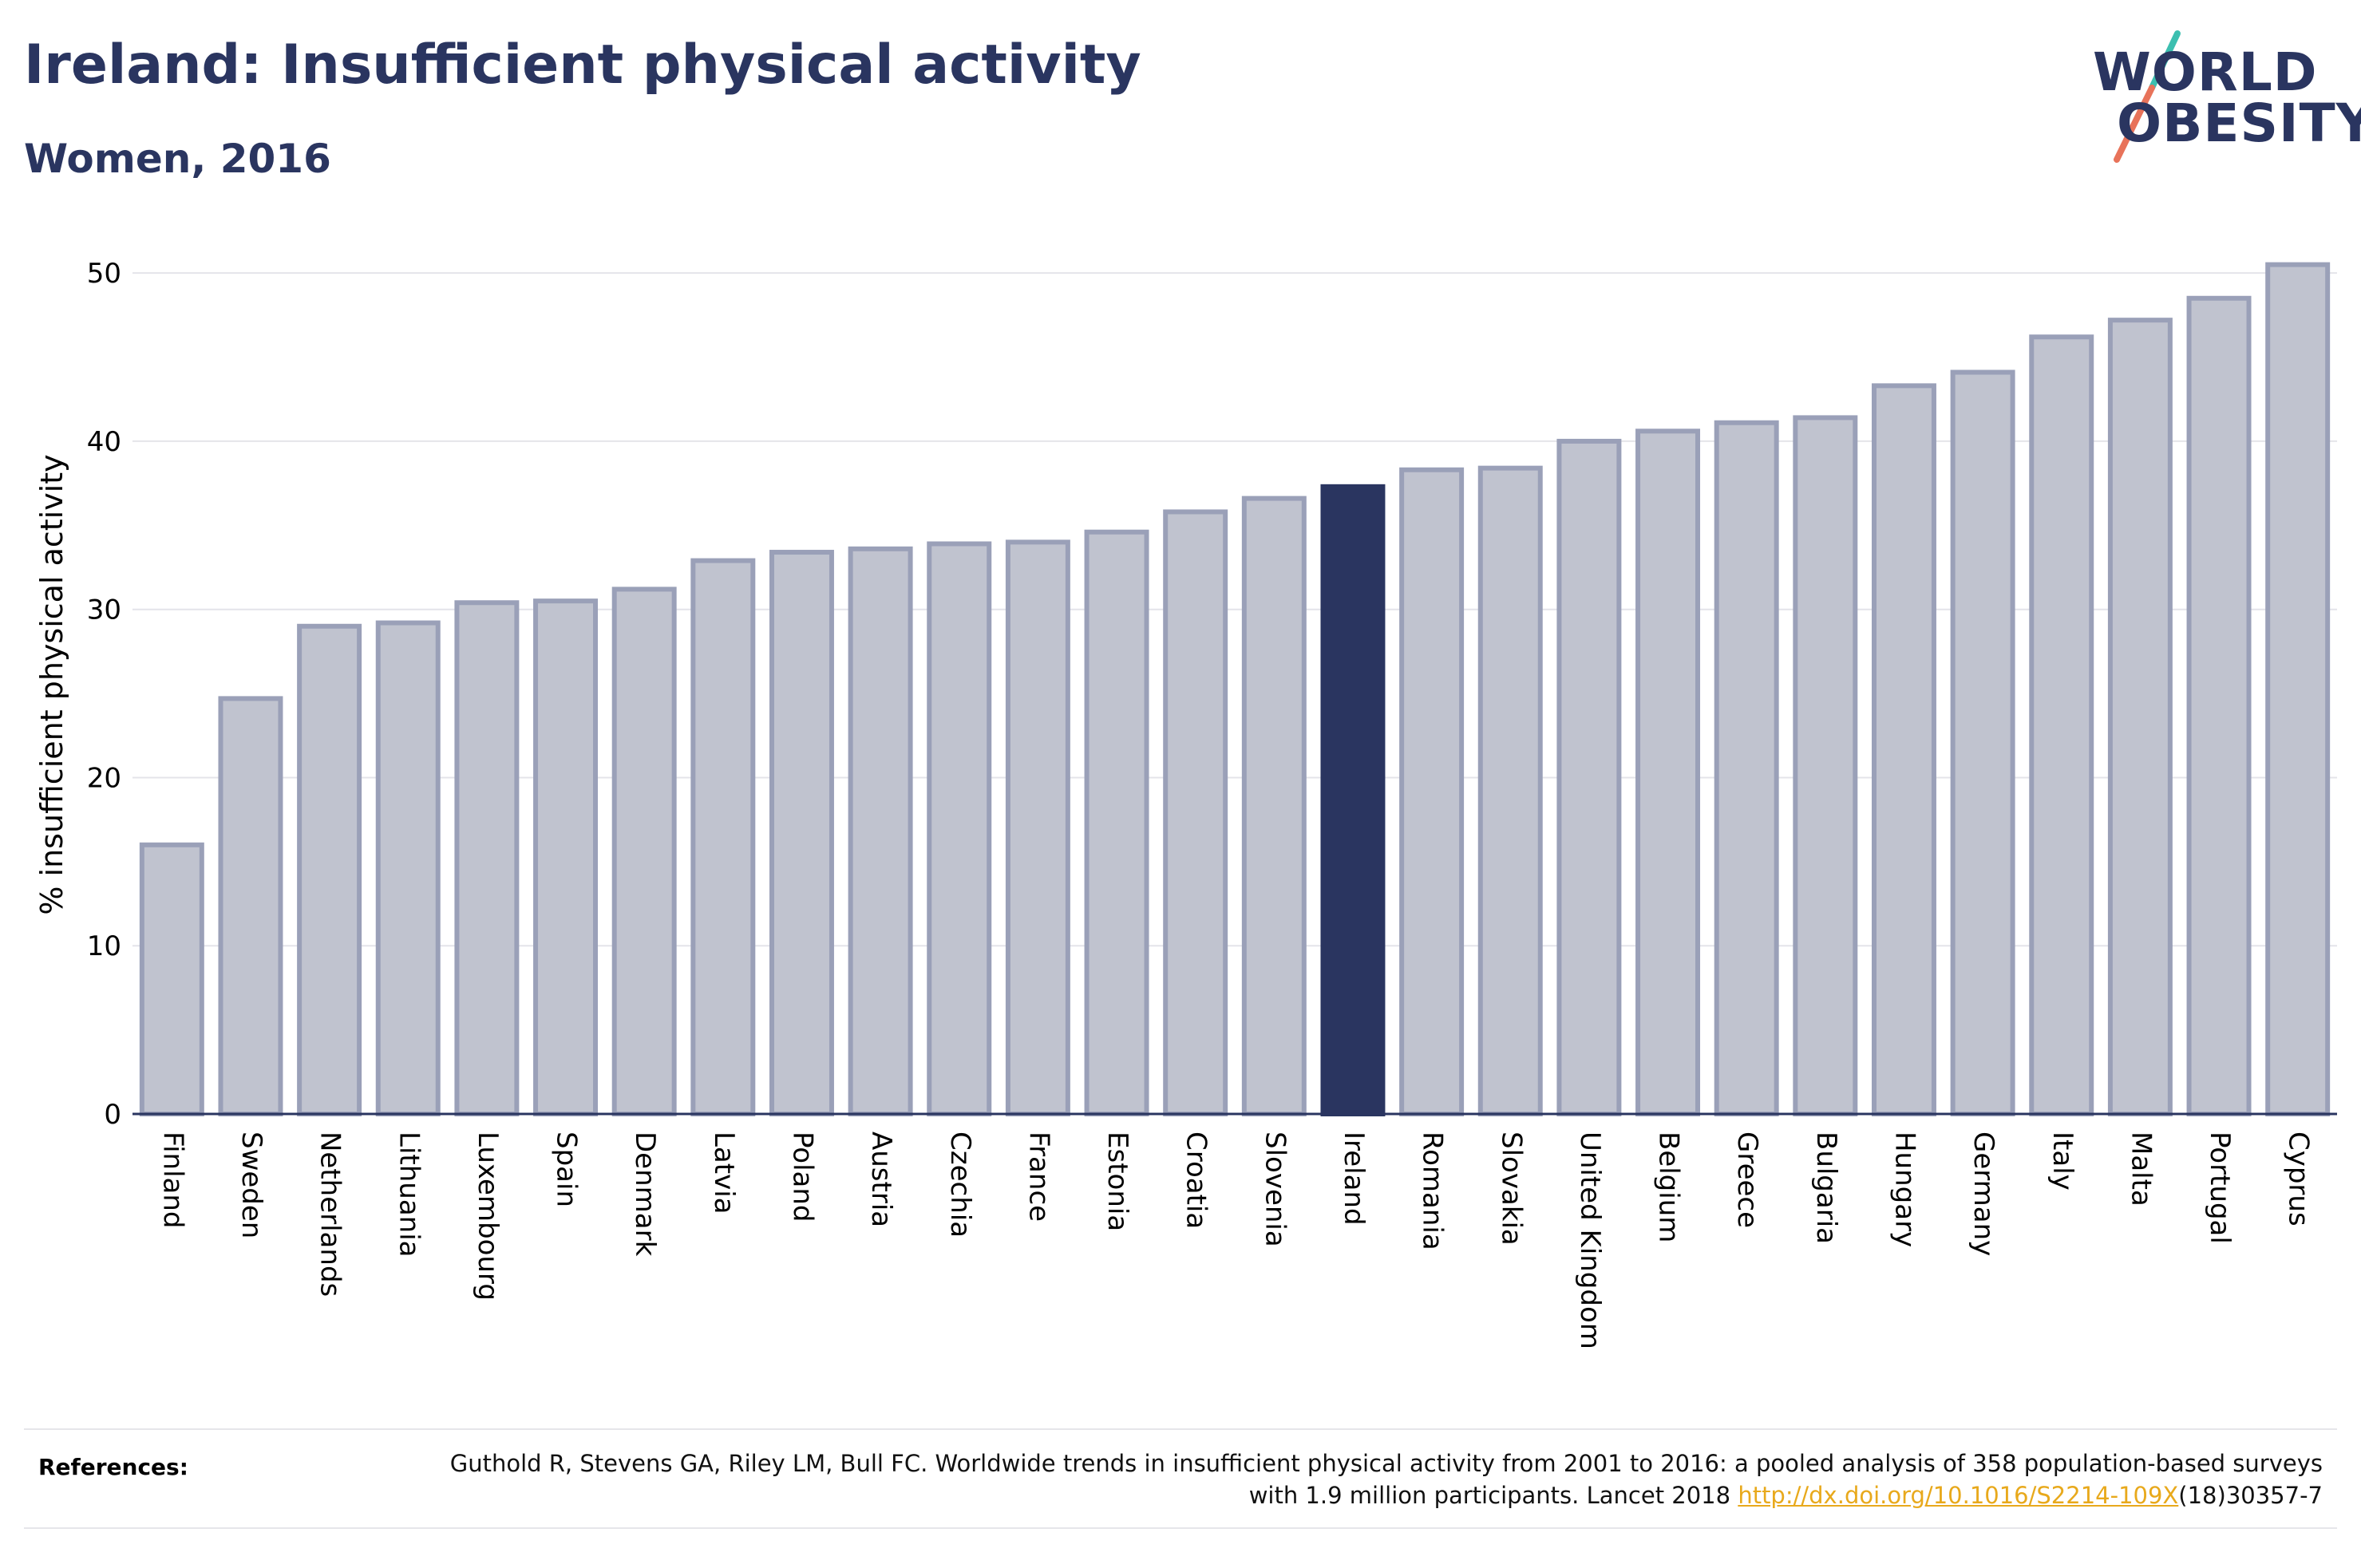 The height and width of the screenshot is (1568, 2361). What do you see at coordinates (104, 694) in the screenshot?
I see `y-axis-ticks: 0 10 20 30 40 50` at bounding box center [104, 694].